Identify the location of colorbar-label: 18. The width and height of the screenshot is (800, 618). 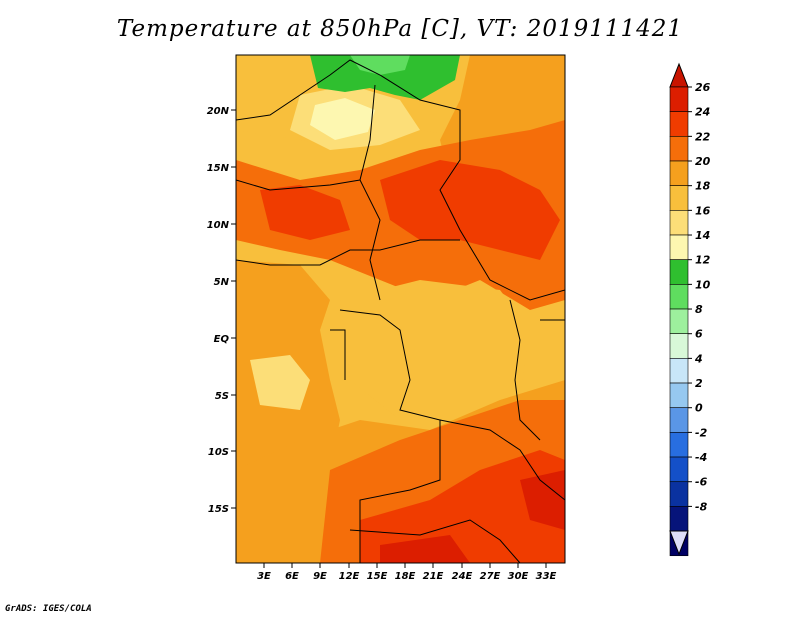
(703, 186).